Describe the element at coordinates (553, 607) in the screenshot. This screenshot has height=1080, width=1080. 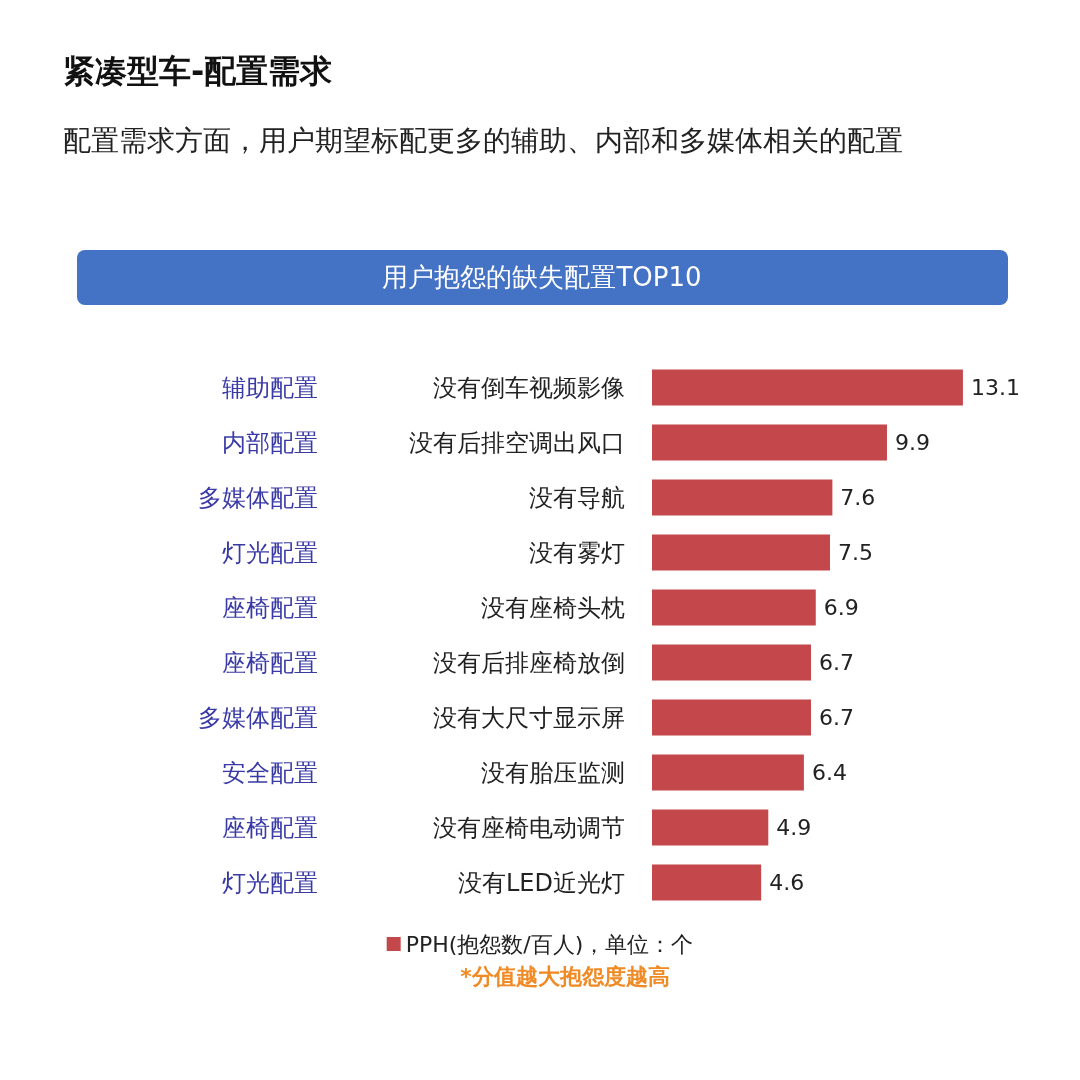
I see `y-tick-label: 没有座椅头枕` at that location.